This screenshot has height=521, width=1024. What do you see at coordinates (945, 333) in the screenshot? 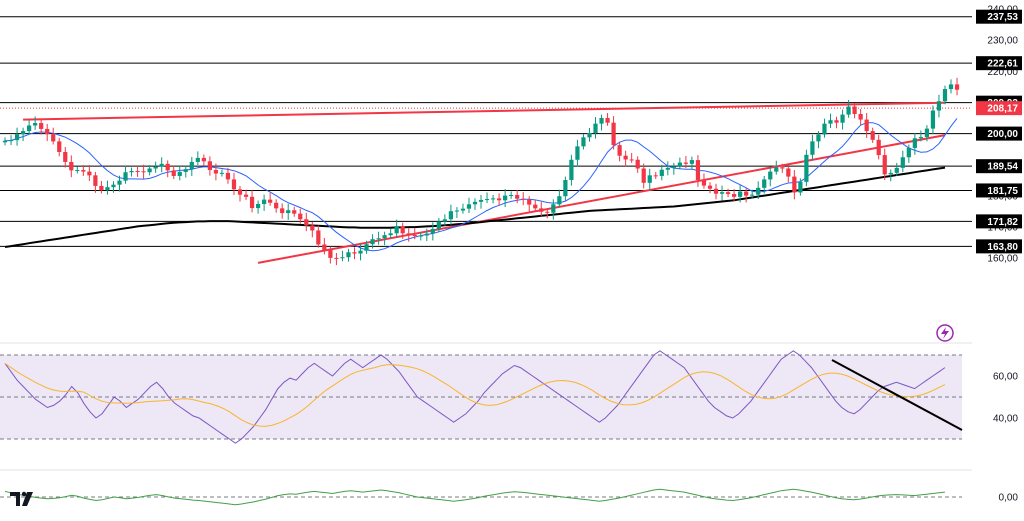
I see `lightning-alert-icon` at bounding box center [945, 333].